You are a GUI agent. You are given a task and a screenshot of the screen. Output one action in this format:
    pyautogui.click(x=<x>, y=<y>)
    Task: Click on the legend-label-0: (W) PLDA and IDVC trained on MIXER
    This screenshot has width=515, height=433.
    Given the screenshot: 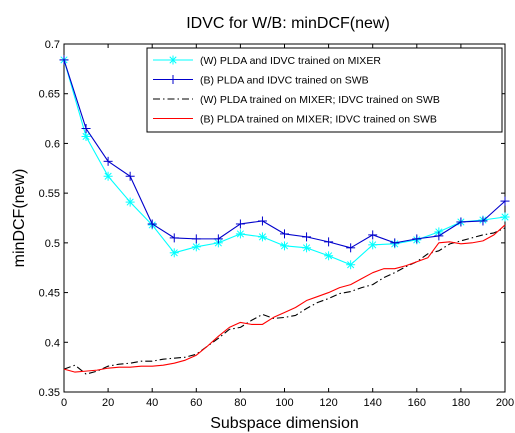 What is the action you would take?
    pyautogui.click(x=290, y=61)
    